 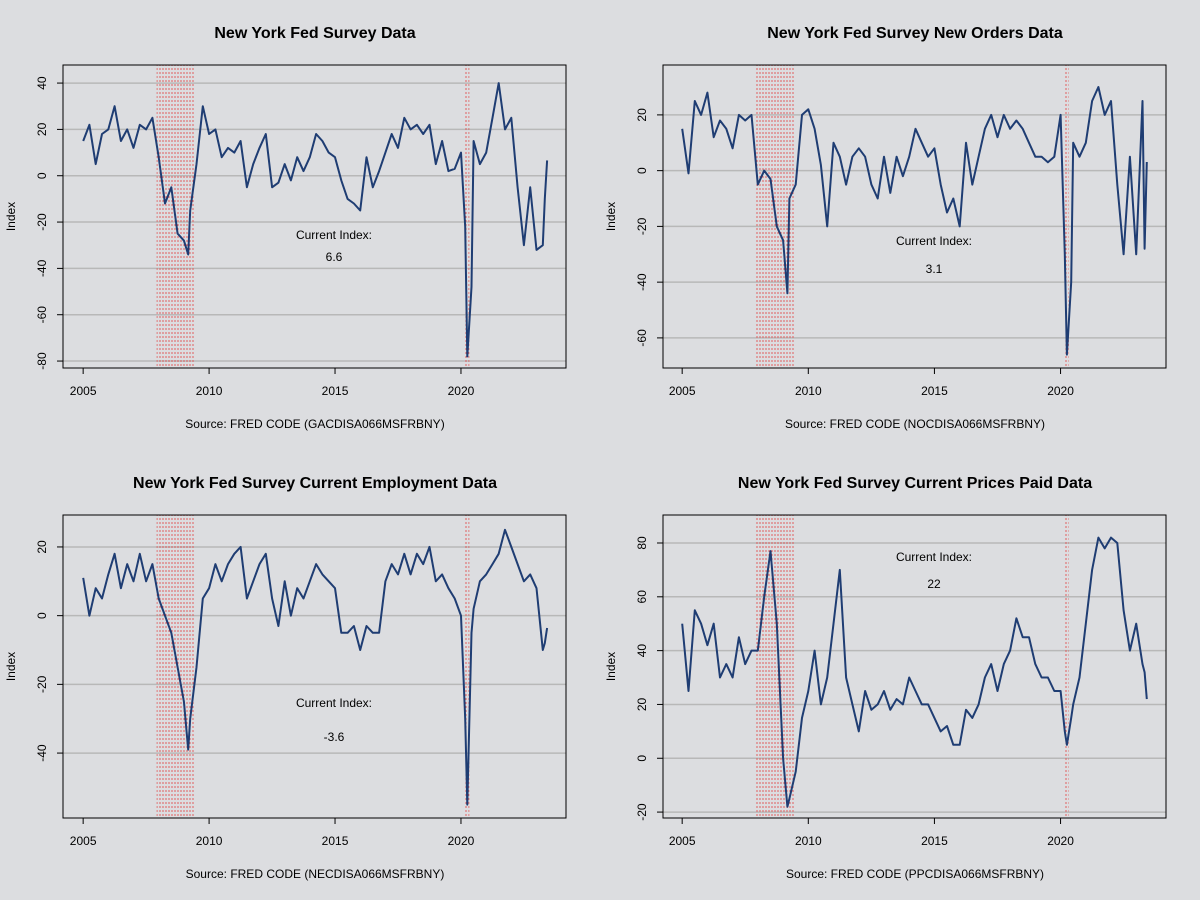 I want to click on source-note: Source: FRED CODE (PPCDISA066MSFRBNY), so click(x=915, y=874).